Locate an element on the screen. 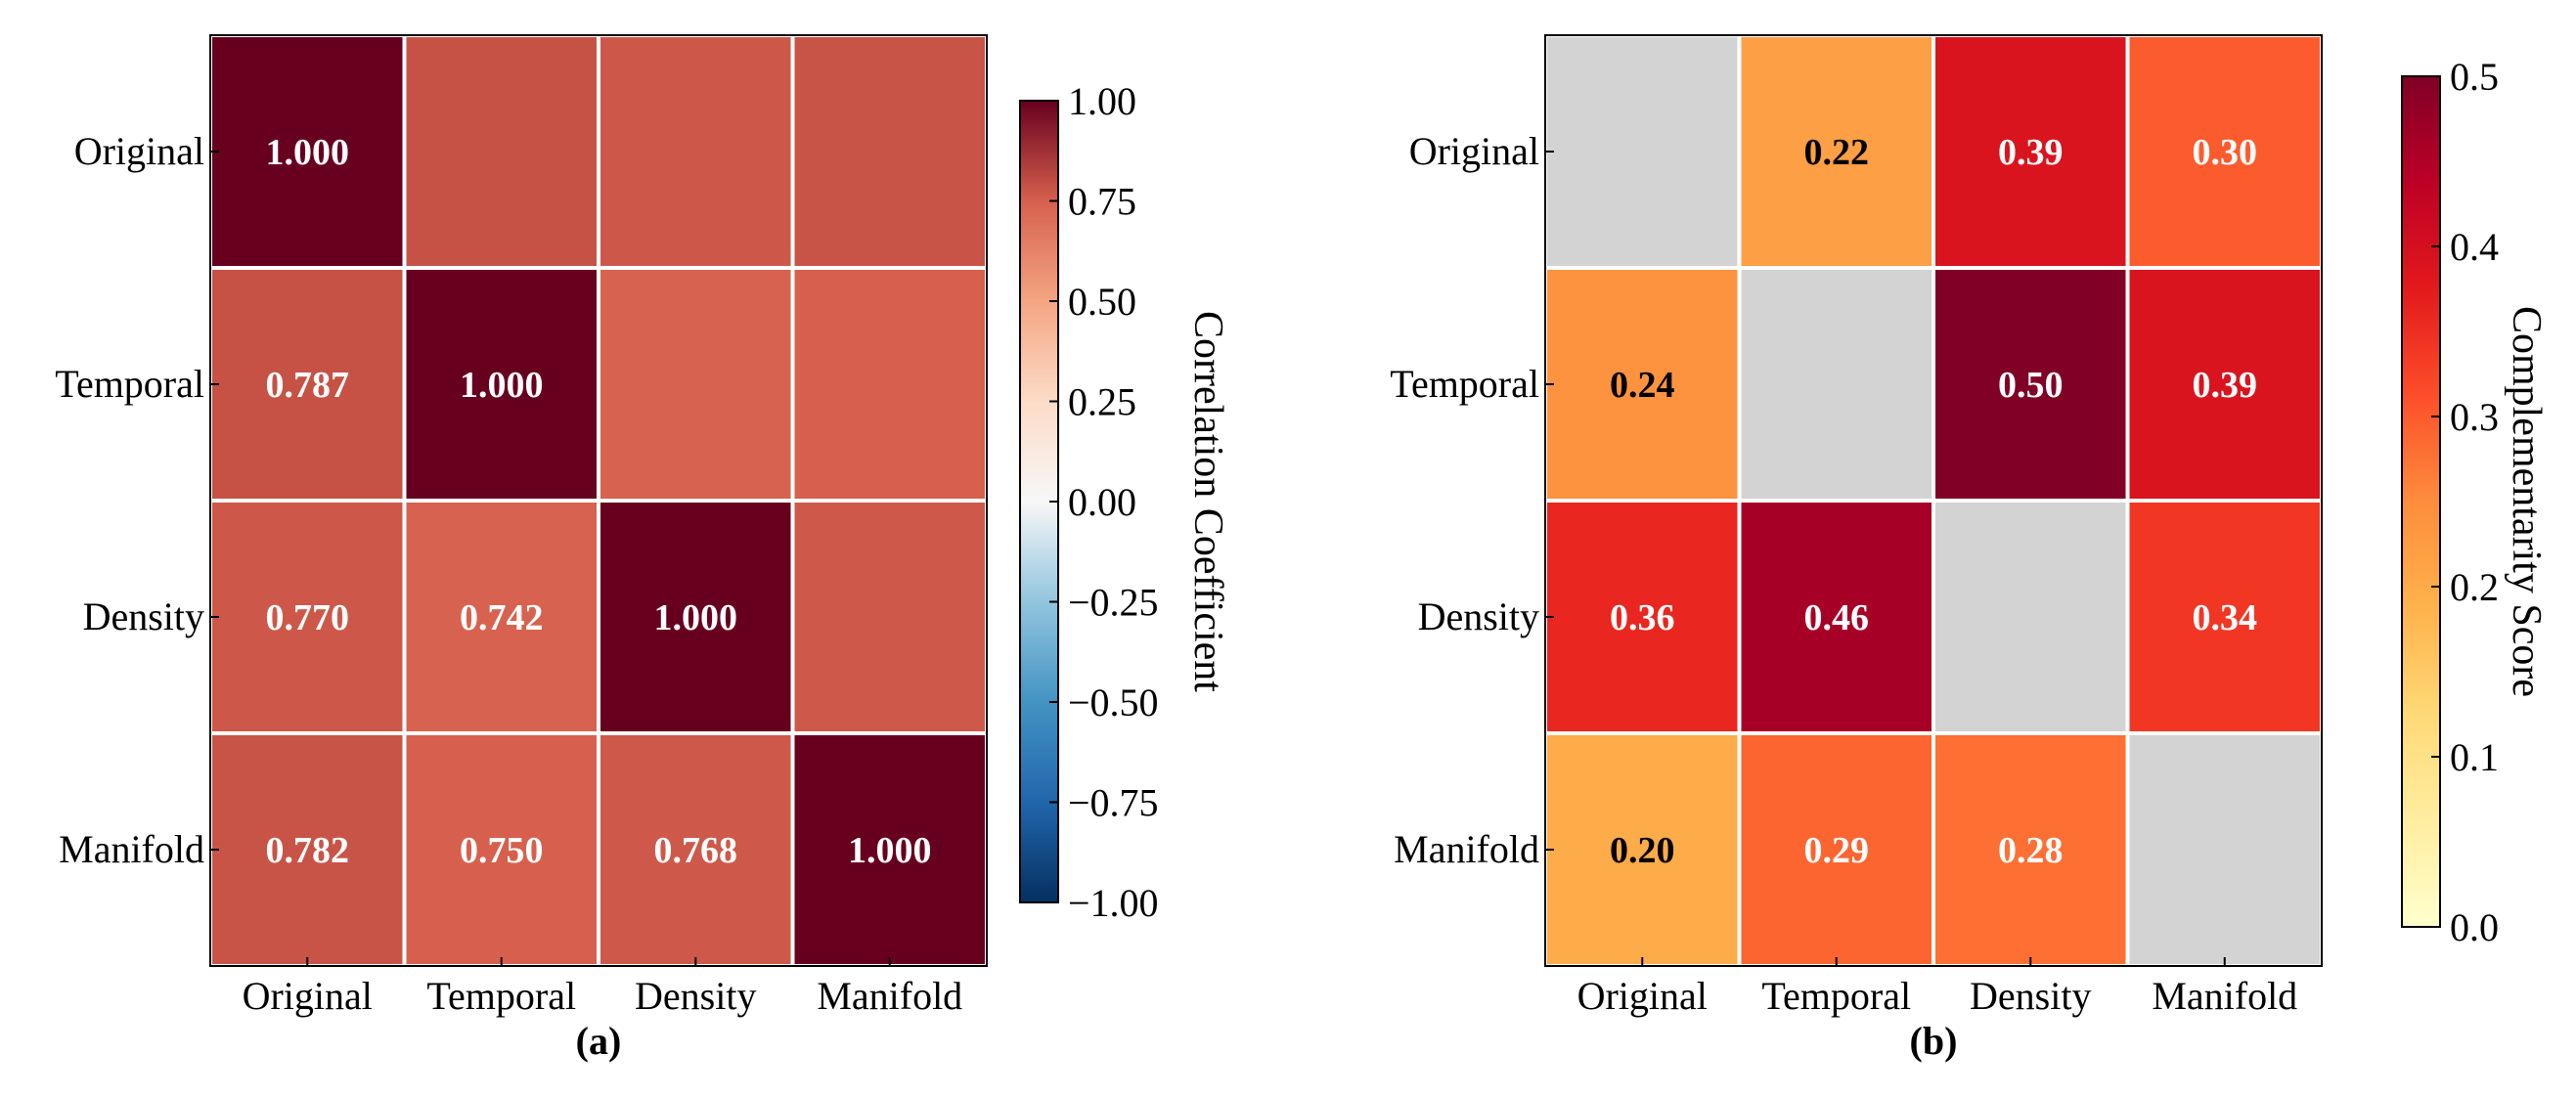 Image resolution: width=2576 pixels, height=1097 pixels. cell-value-label: 0.787 is located at coordinates (308, 385).